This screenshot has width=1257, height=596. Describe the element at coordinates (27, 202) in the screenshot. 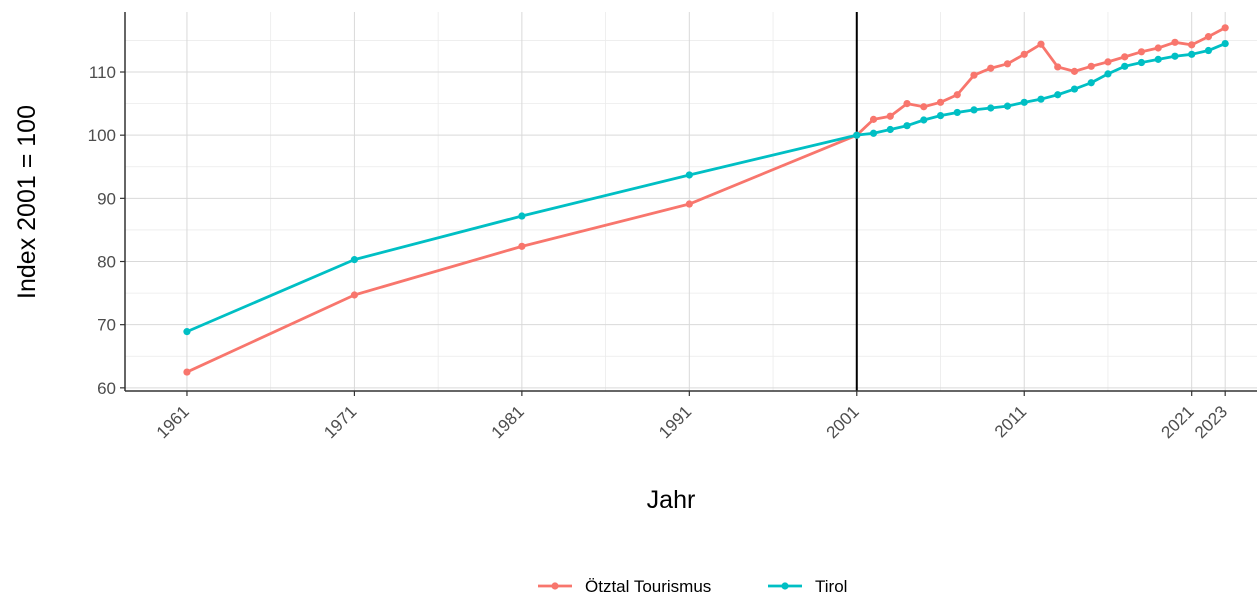

I see `y-axis-title: Index 2001 = 100` at that location.